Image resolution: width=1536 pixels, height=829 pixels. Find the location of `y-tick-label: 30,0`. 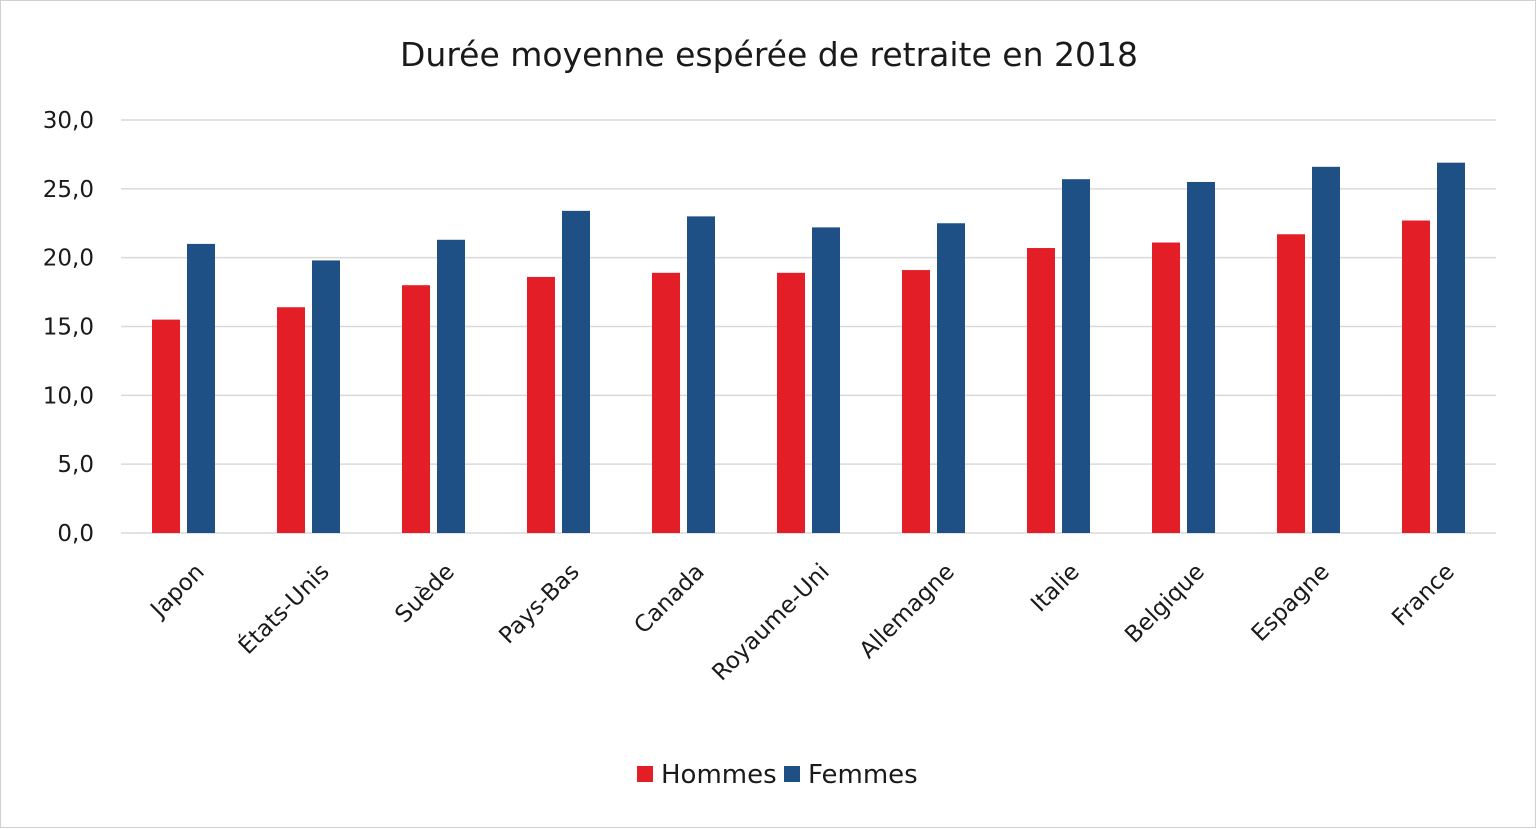

y-tick-label: 30,0 is located at coordinates (68, 121).